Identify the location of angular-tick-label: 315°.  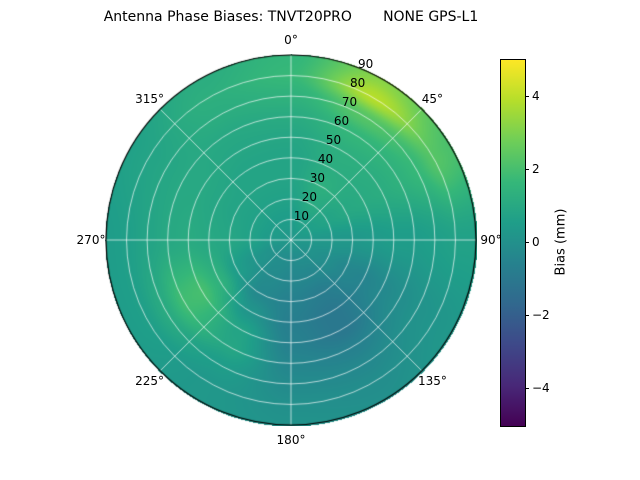
(150, 98).